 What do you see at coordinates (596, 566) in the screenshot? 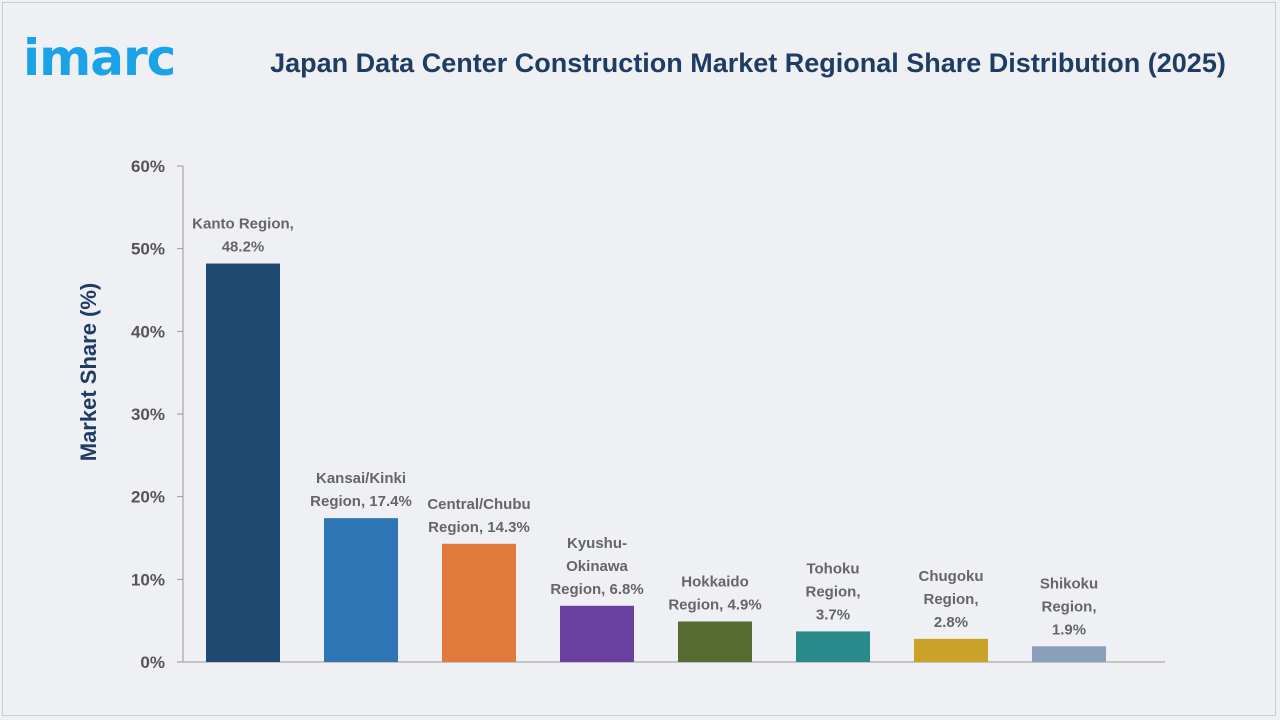
I see `bar-data-label: Kyushu-Okinawa Region, 6.8%` at bounding box center [596, 566].